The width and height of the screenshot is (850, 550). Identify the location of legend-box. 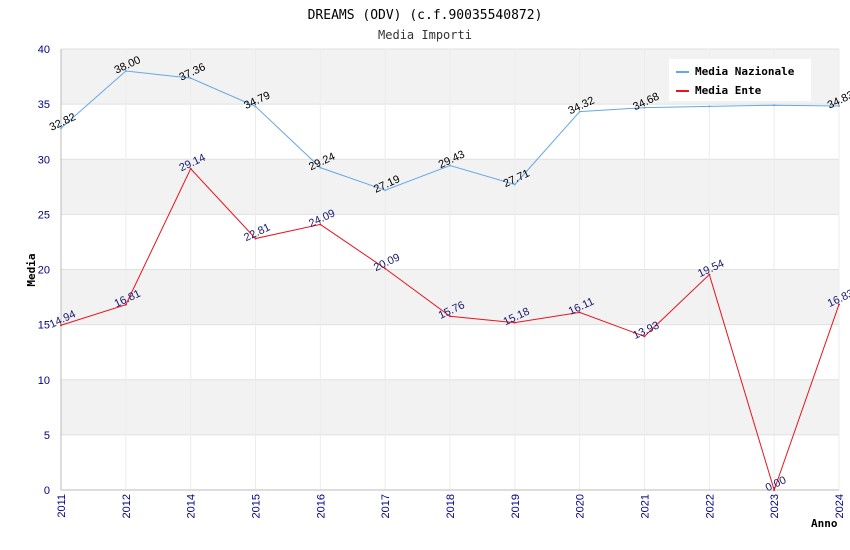
(740, 80).